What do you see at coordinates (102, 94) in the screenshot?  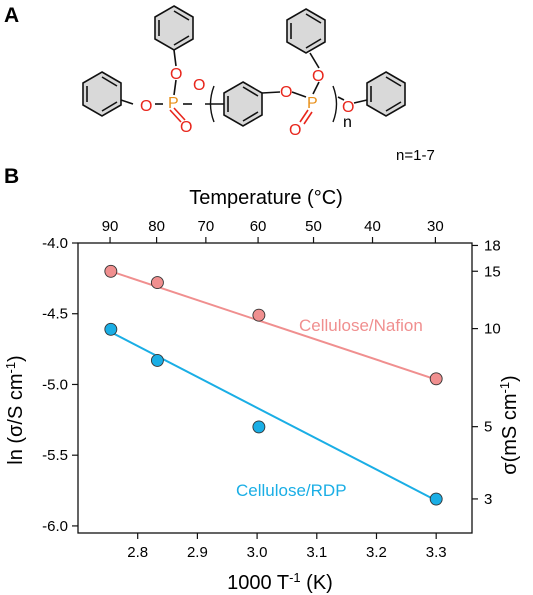 I see `phenyl-ring-left` at bounding box center [102, 94].